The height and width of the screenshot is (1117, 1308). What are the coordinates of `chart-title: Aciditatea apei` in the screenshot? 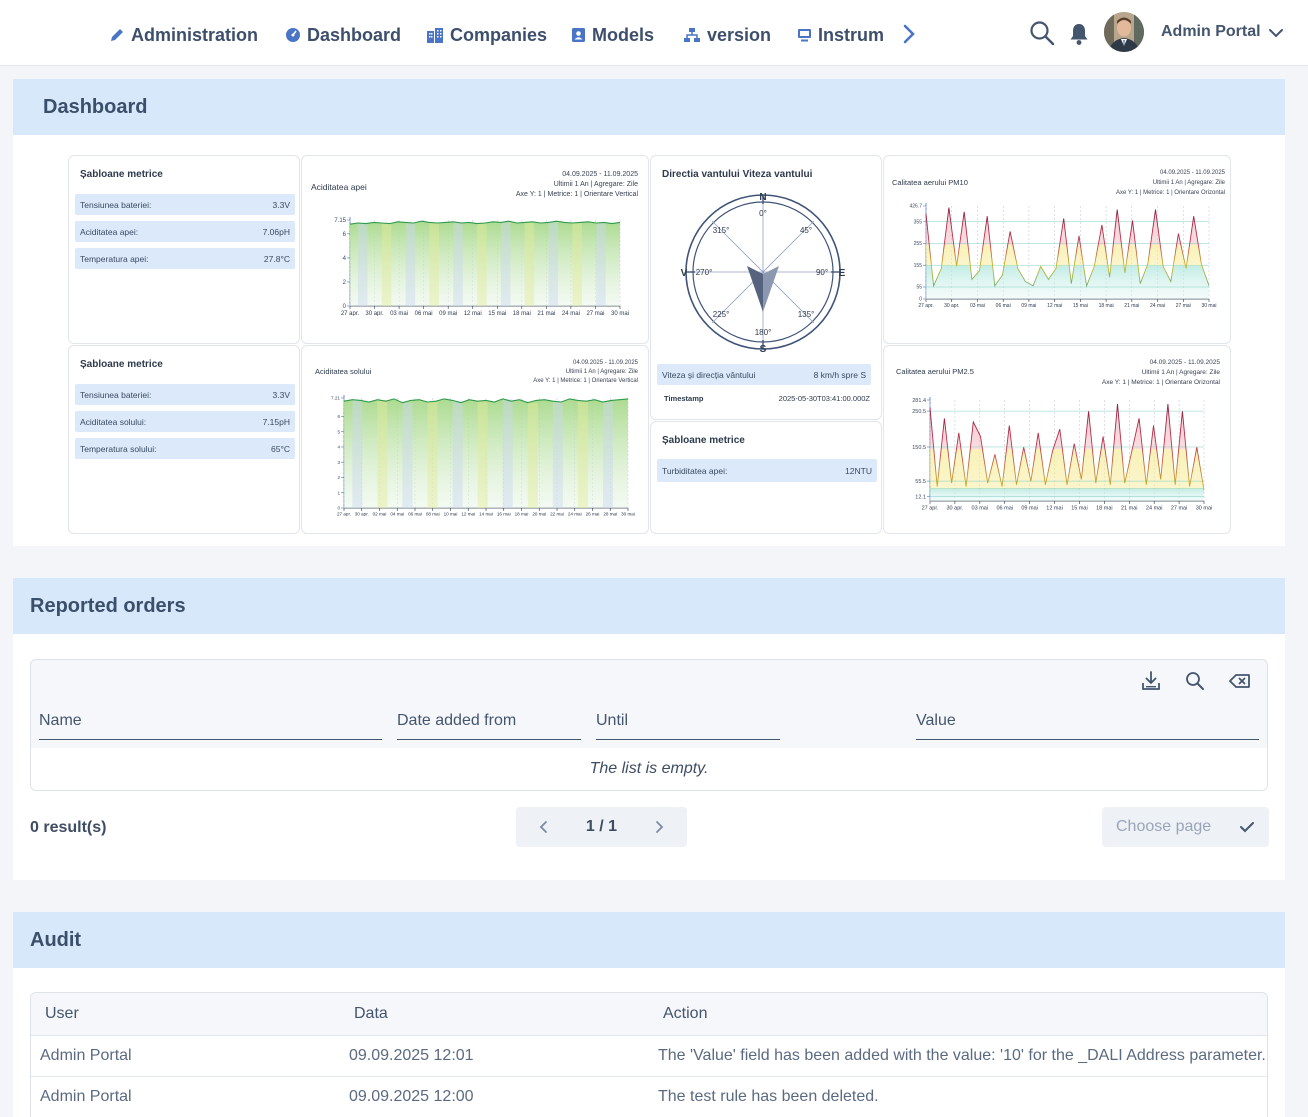 It's located at (339, 187).